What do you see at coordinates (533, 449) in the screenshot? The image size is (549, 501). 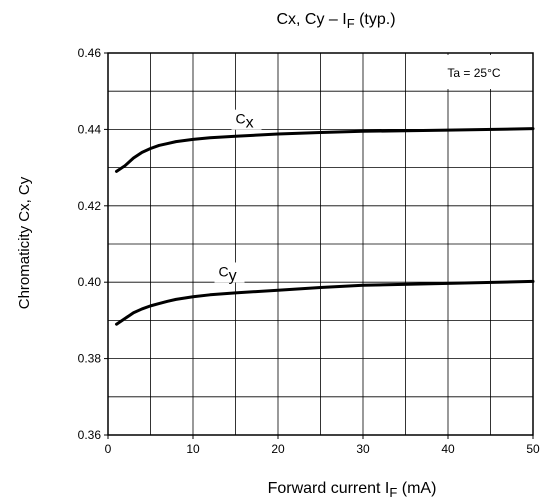 I see `x-tick-label: 50` at bounding box center [533, 449].